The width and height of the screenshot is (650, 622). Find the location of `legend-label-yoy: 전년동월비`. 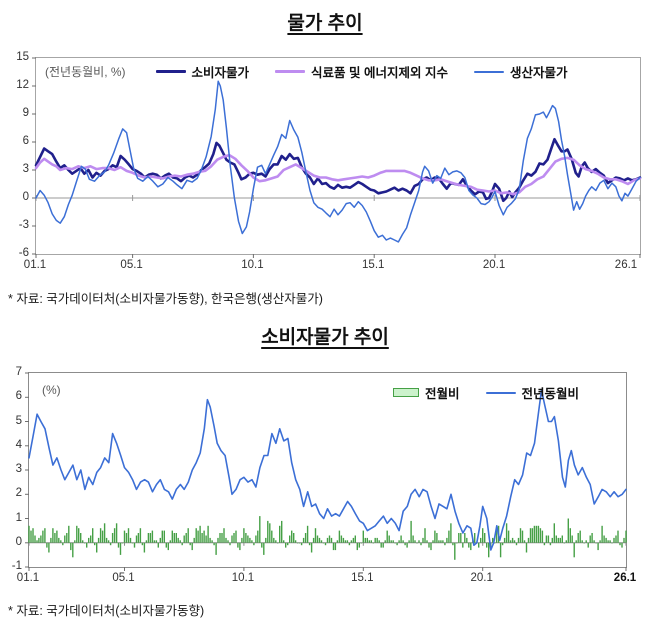

legend-label-yoy: 전년동월비 is located at coordinates (550, 394).